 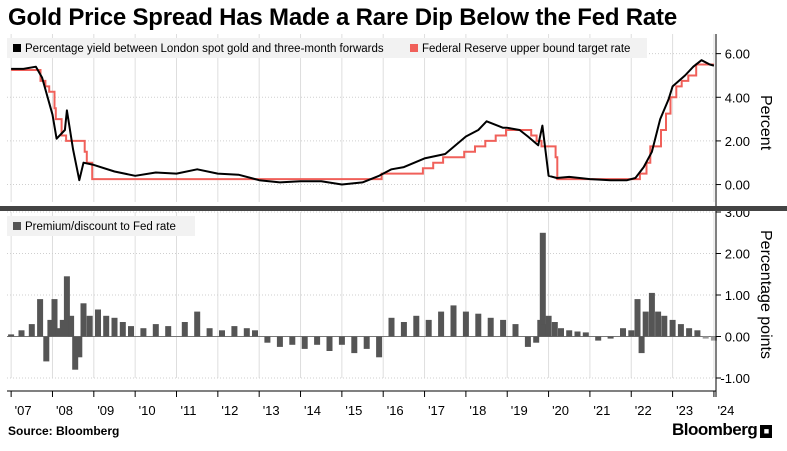 What do you see at coordinates (17, 48) in the screenshot?
I see `legend-swatch-gold-yield` at bounding box center [17, 48].